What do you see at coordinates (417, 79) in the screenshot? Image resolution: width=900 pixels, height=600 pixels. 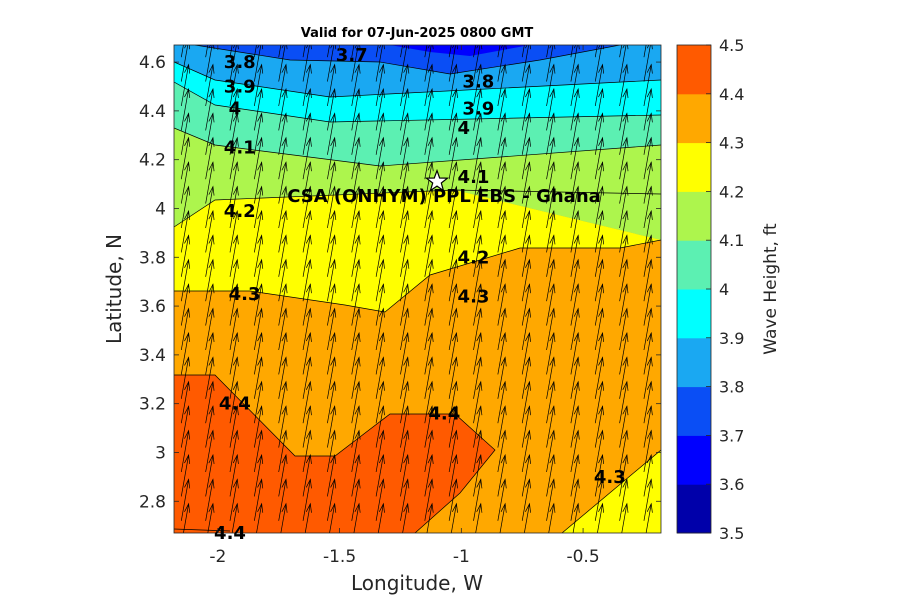 I see `contour-line-3.9` at bounding box center [417, 79].